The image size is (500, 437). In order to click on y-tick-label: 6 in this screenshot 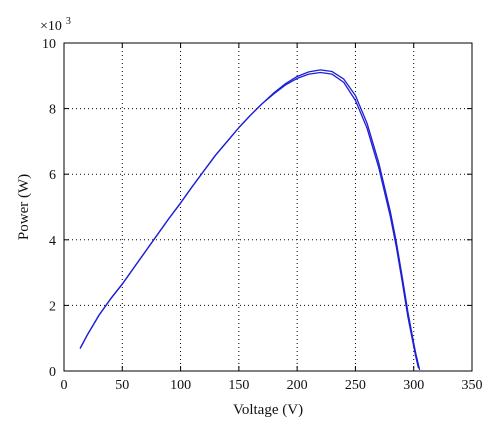, I will do `click(52, 175)`.